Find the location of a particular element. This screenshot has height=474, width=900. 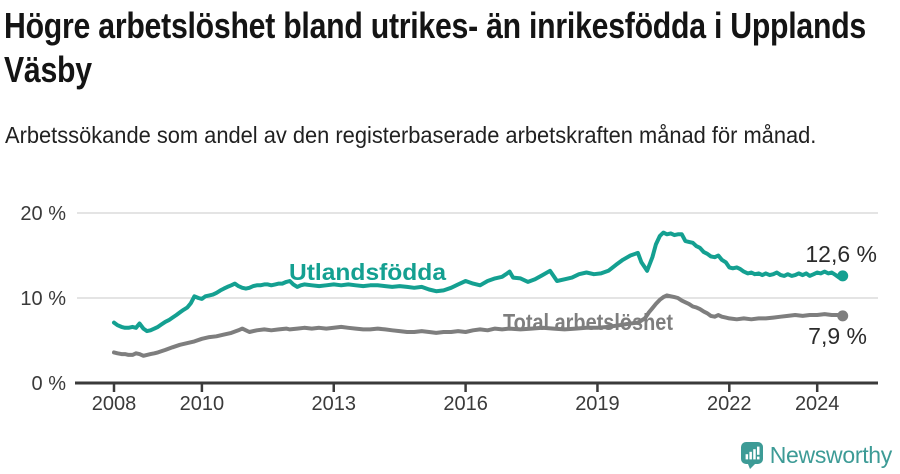

y-axis-tick-label: 10 % is located at coordinates (43, 299).